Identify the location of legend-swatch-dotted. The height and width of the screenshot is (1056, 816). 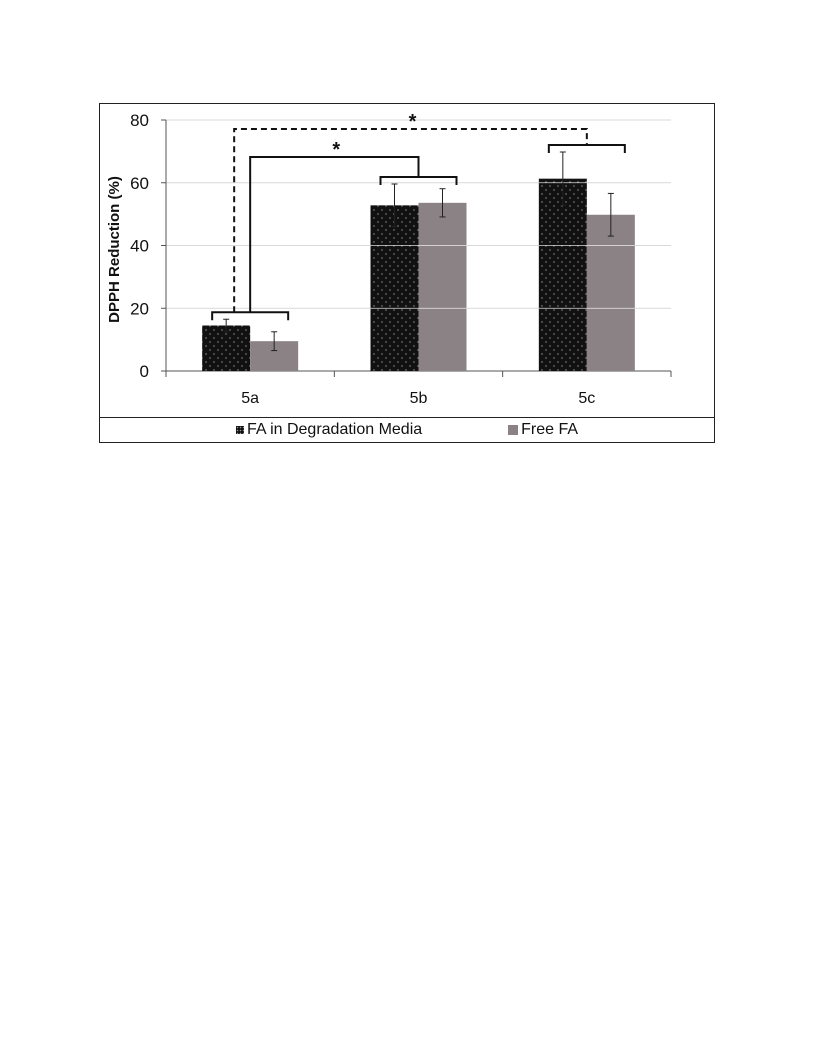
(239, 430).